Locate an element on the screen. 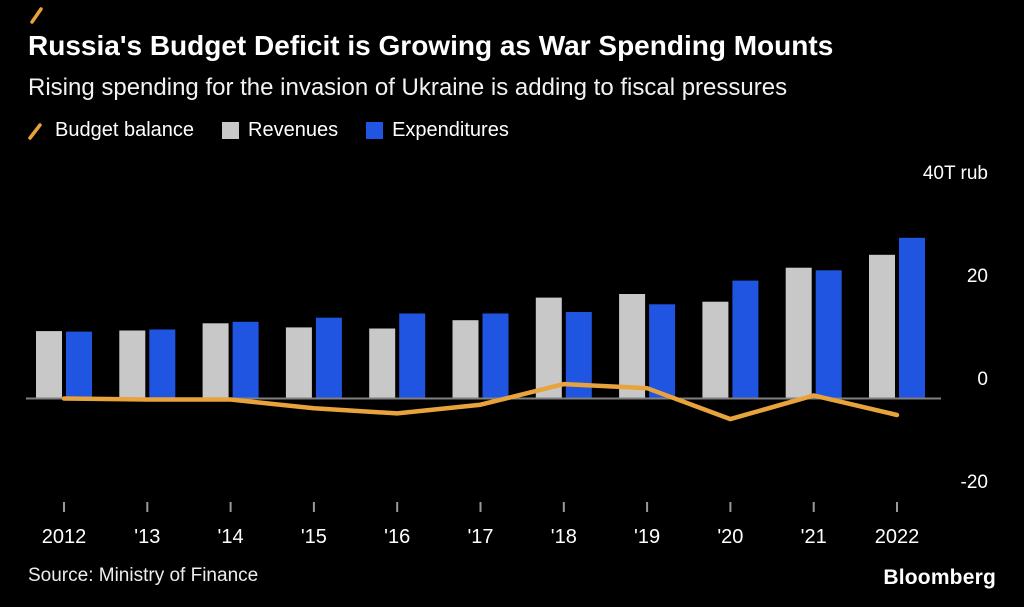 The image size is (1024, 607). bar-expenditures-2012 is located at coordinates (79, 364).